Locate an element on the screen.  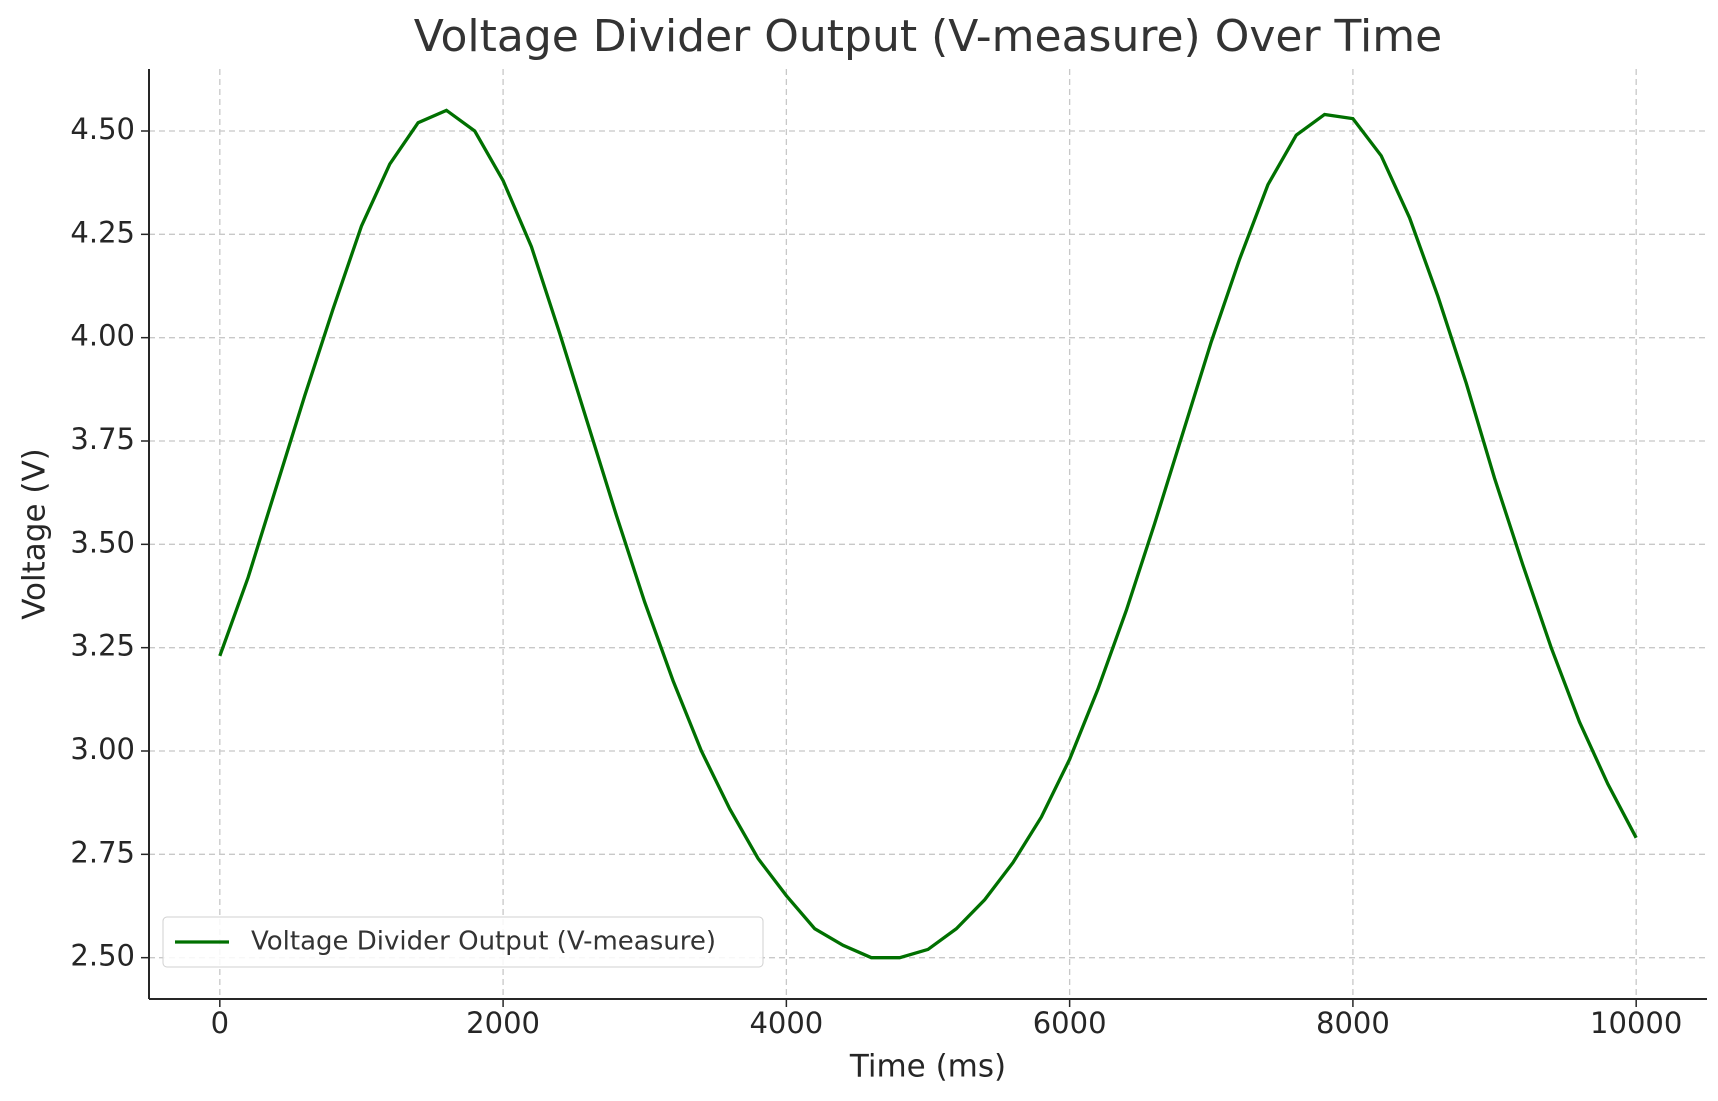
x-tick-label: 6000 is located at coordinates (1070, 1023).